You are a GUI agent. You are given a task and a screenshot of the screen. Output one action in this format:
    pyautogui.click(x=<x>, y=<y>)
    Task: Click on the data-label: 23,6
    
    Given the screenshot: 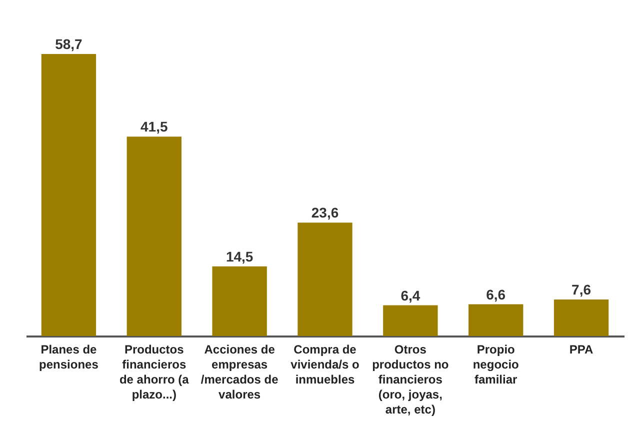 What is the action you would take?
    pyautogui.click(x=325, y=212)
    